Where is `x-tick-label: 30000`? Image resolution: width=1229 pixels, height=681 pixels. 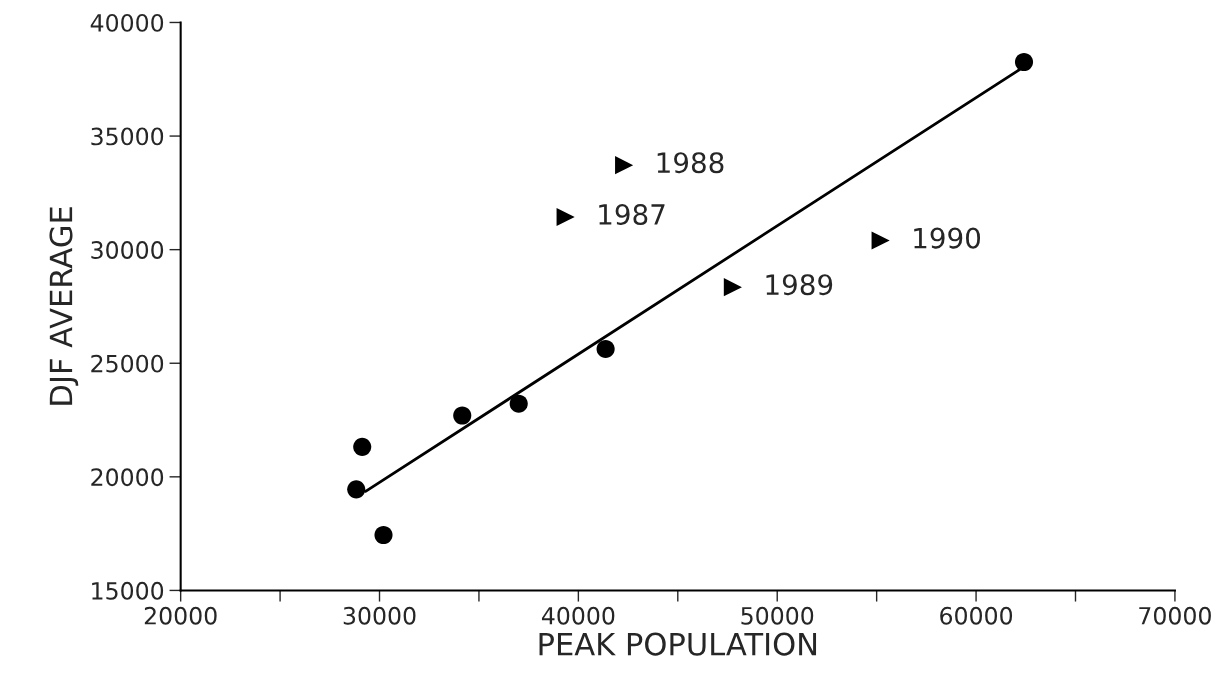 x-tick-label: 30000 is located at coordinates (379, 615).